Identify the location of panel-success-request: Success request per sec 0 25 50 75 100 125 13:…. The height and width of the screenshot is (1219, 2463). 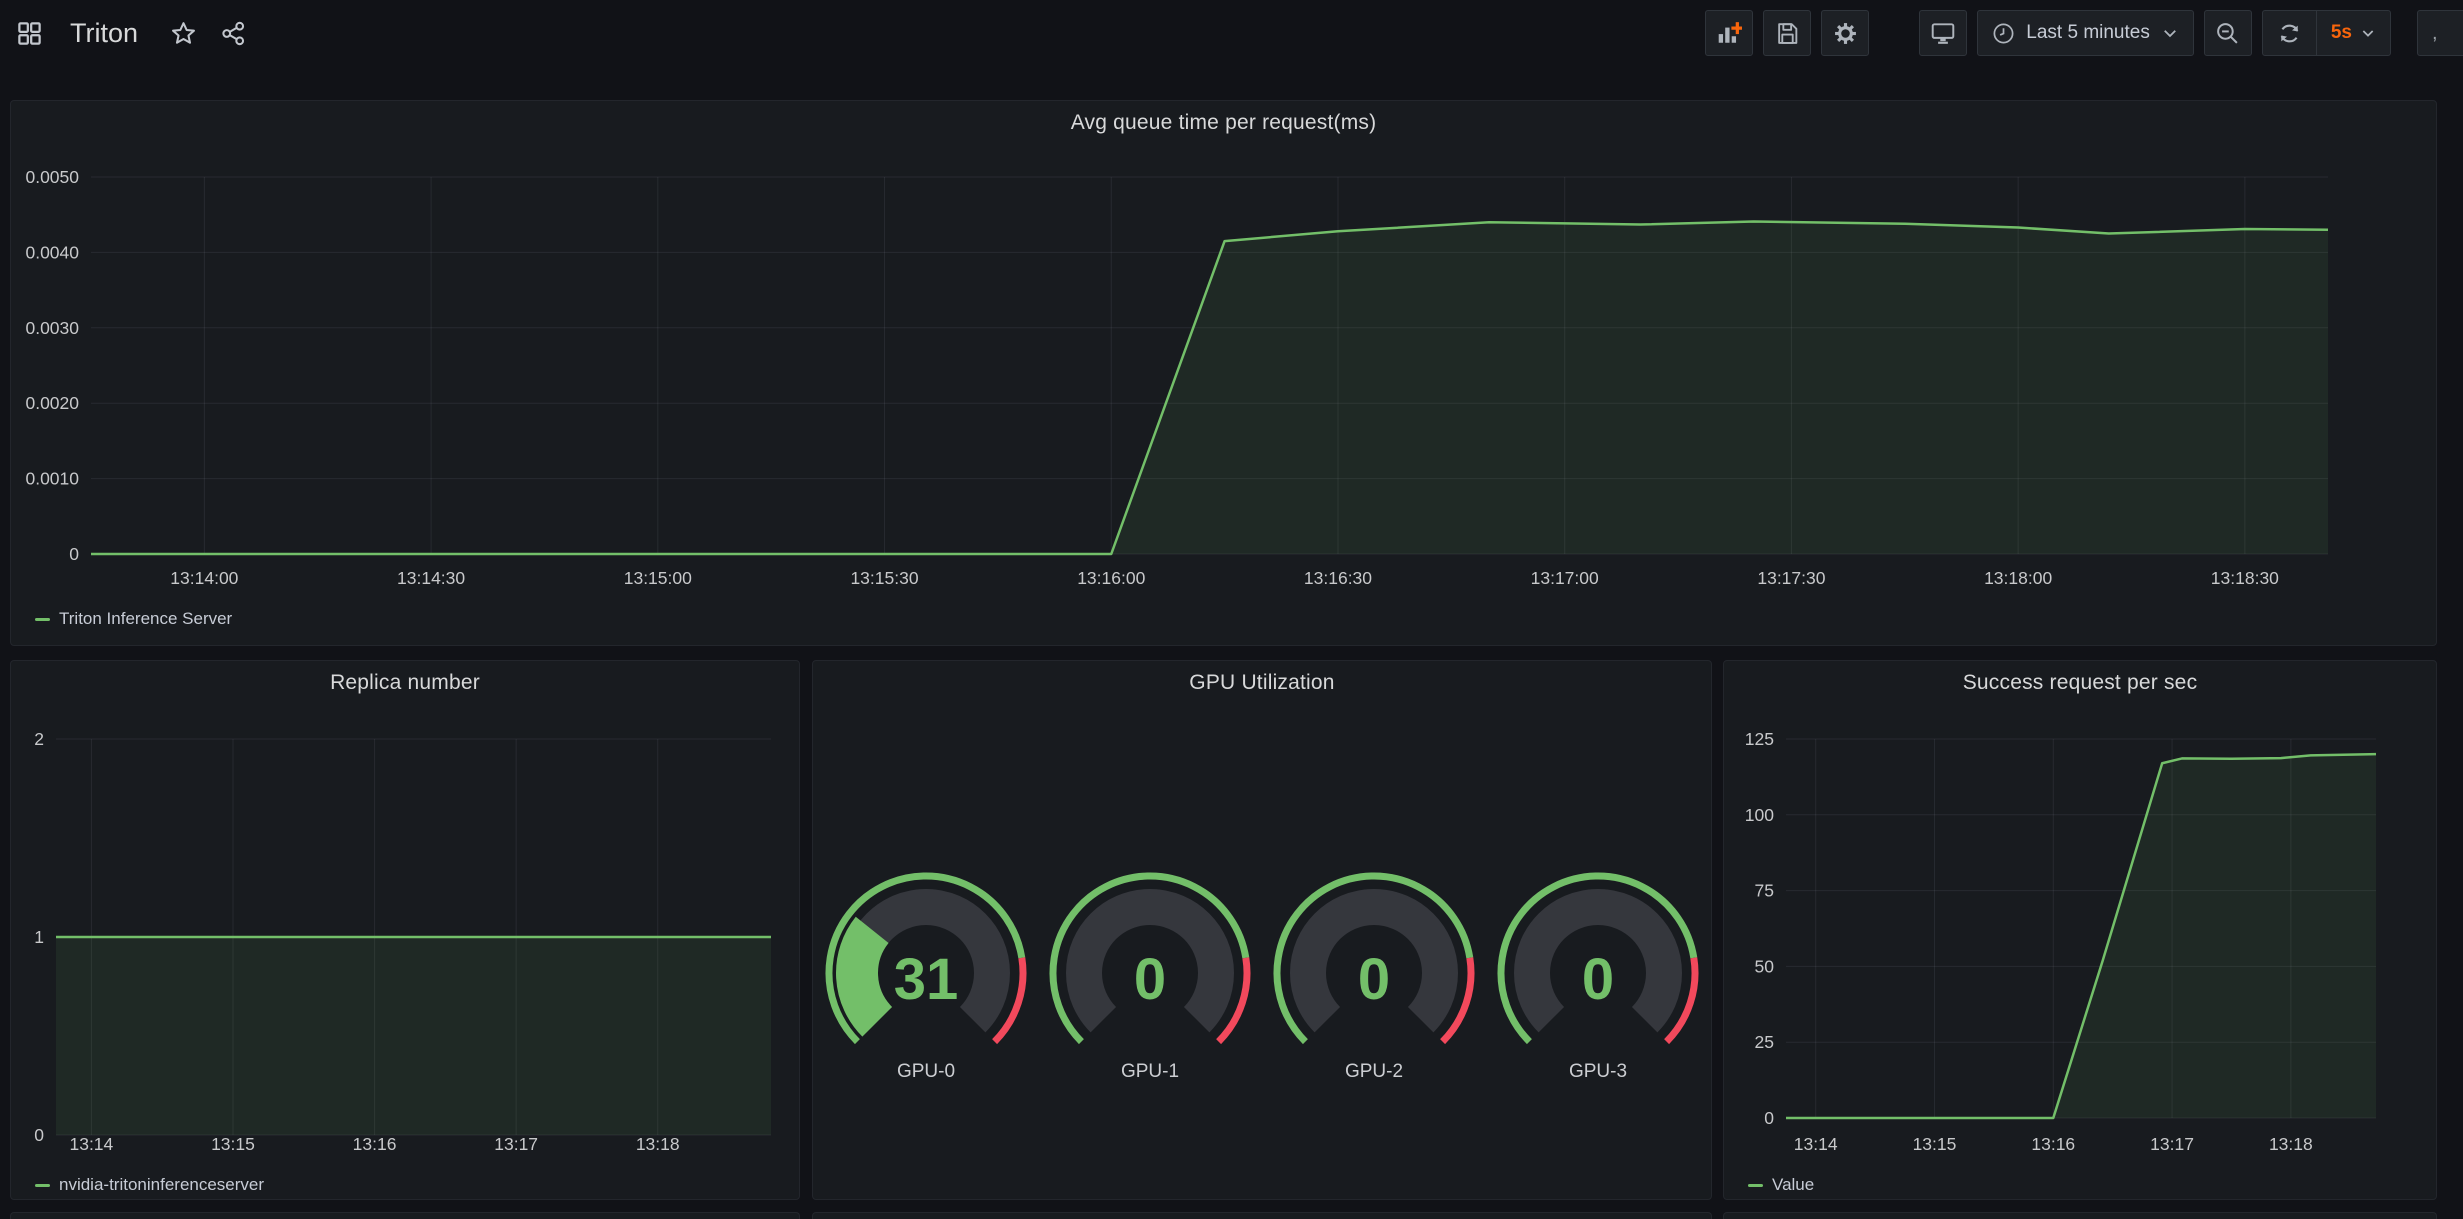
(2080, 930).